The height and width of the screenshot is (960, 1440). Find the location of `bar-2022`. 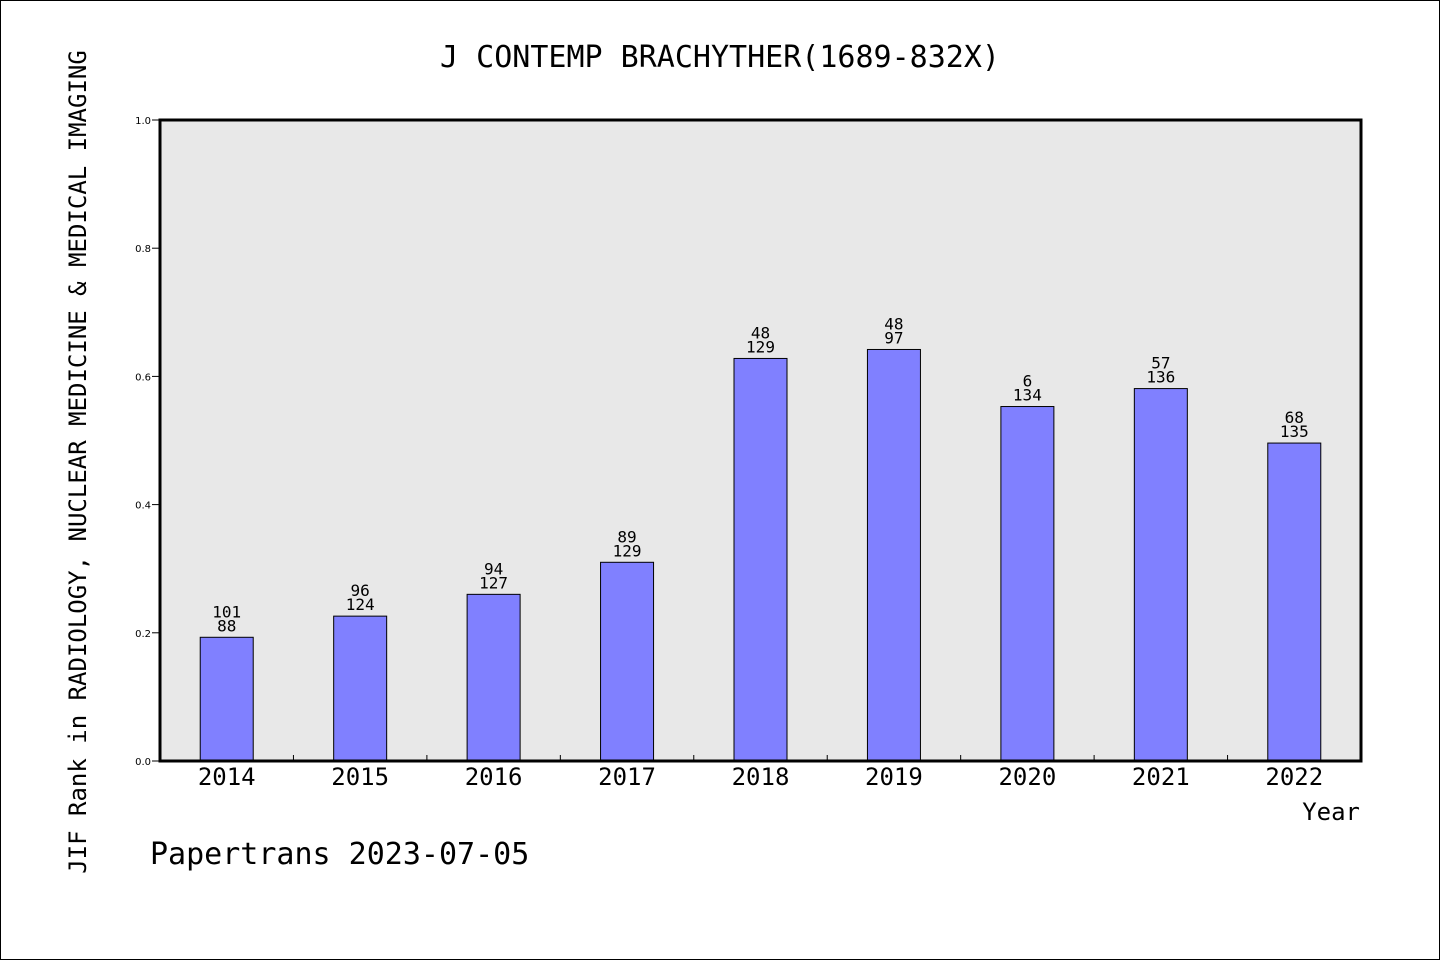

bar-2022 is located at coordinates (1294, 602).